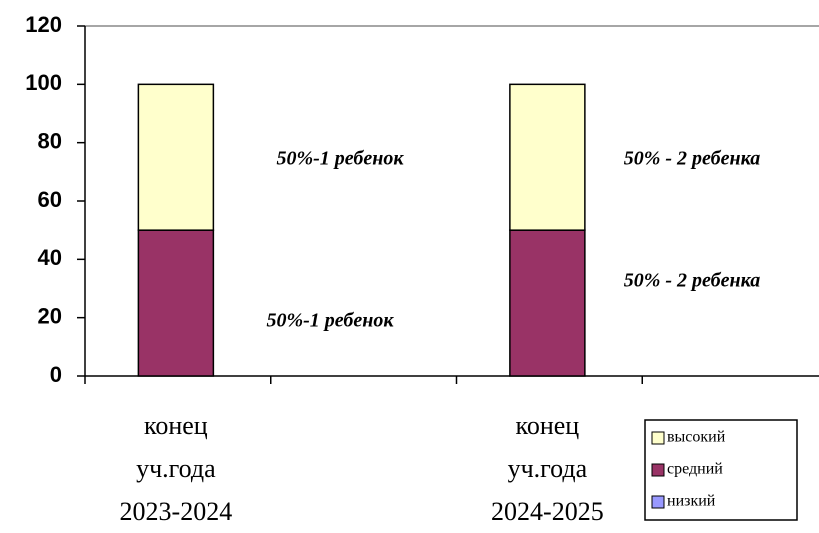 The image size is (819, 533). I want to click on legend-label: средний, so click(695, 469).